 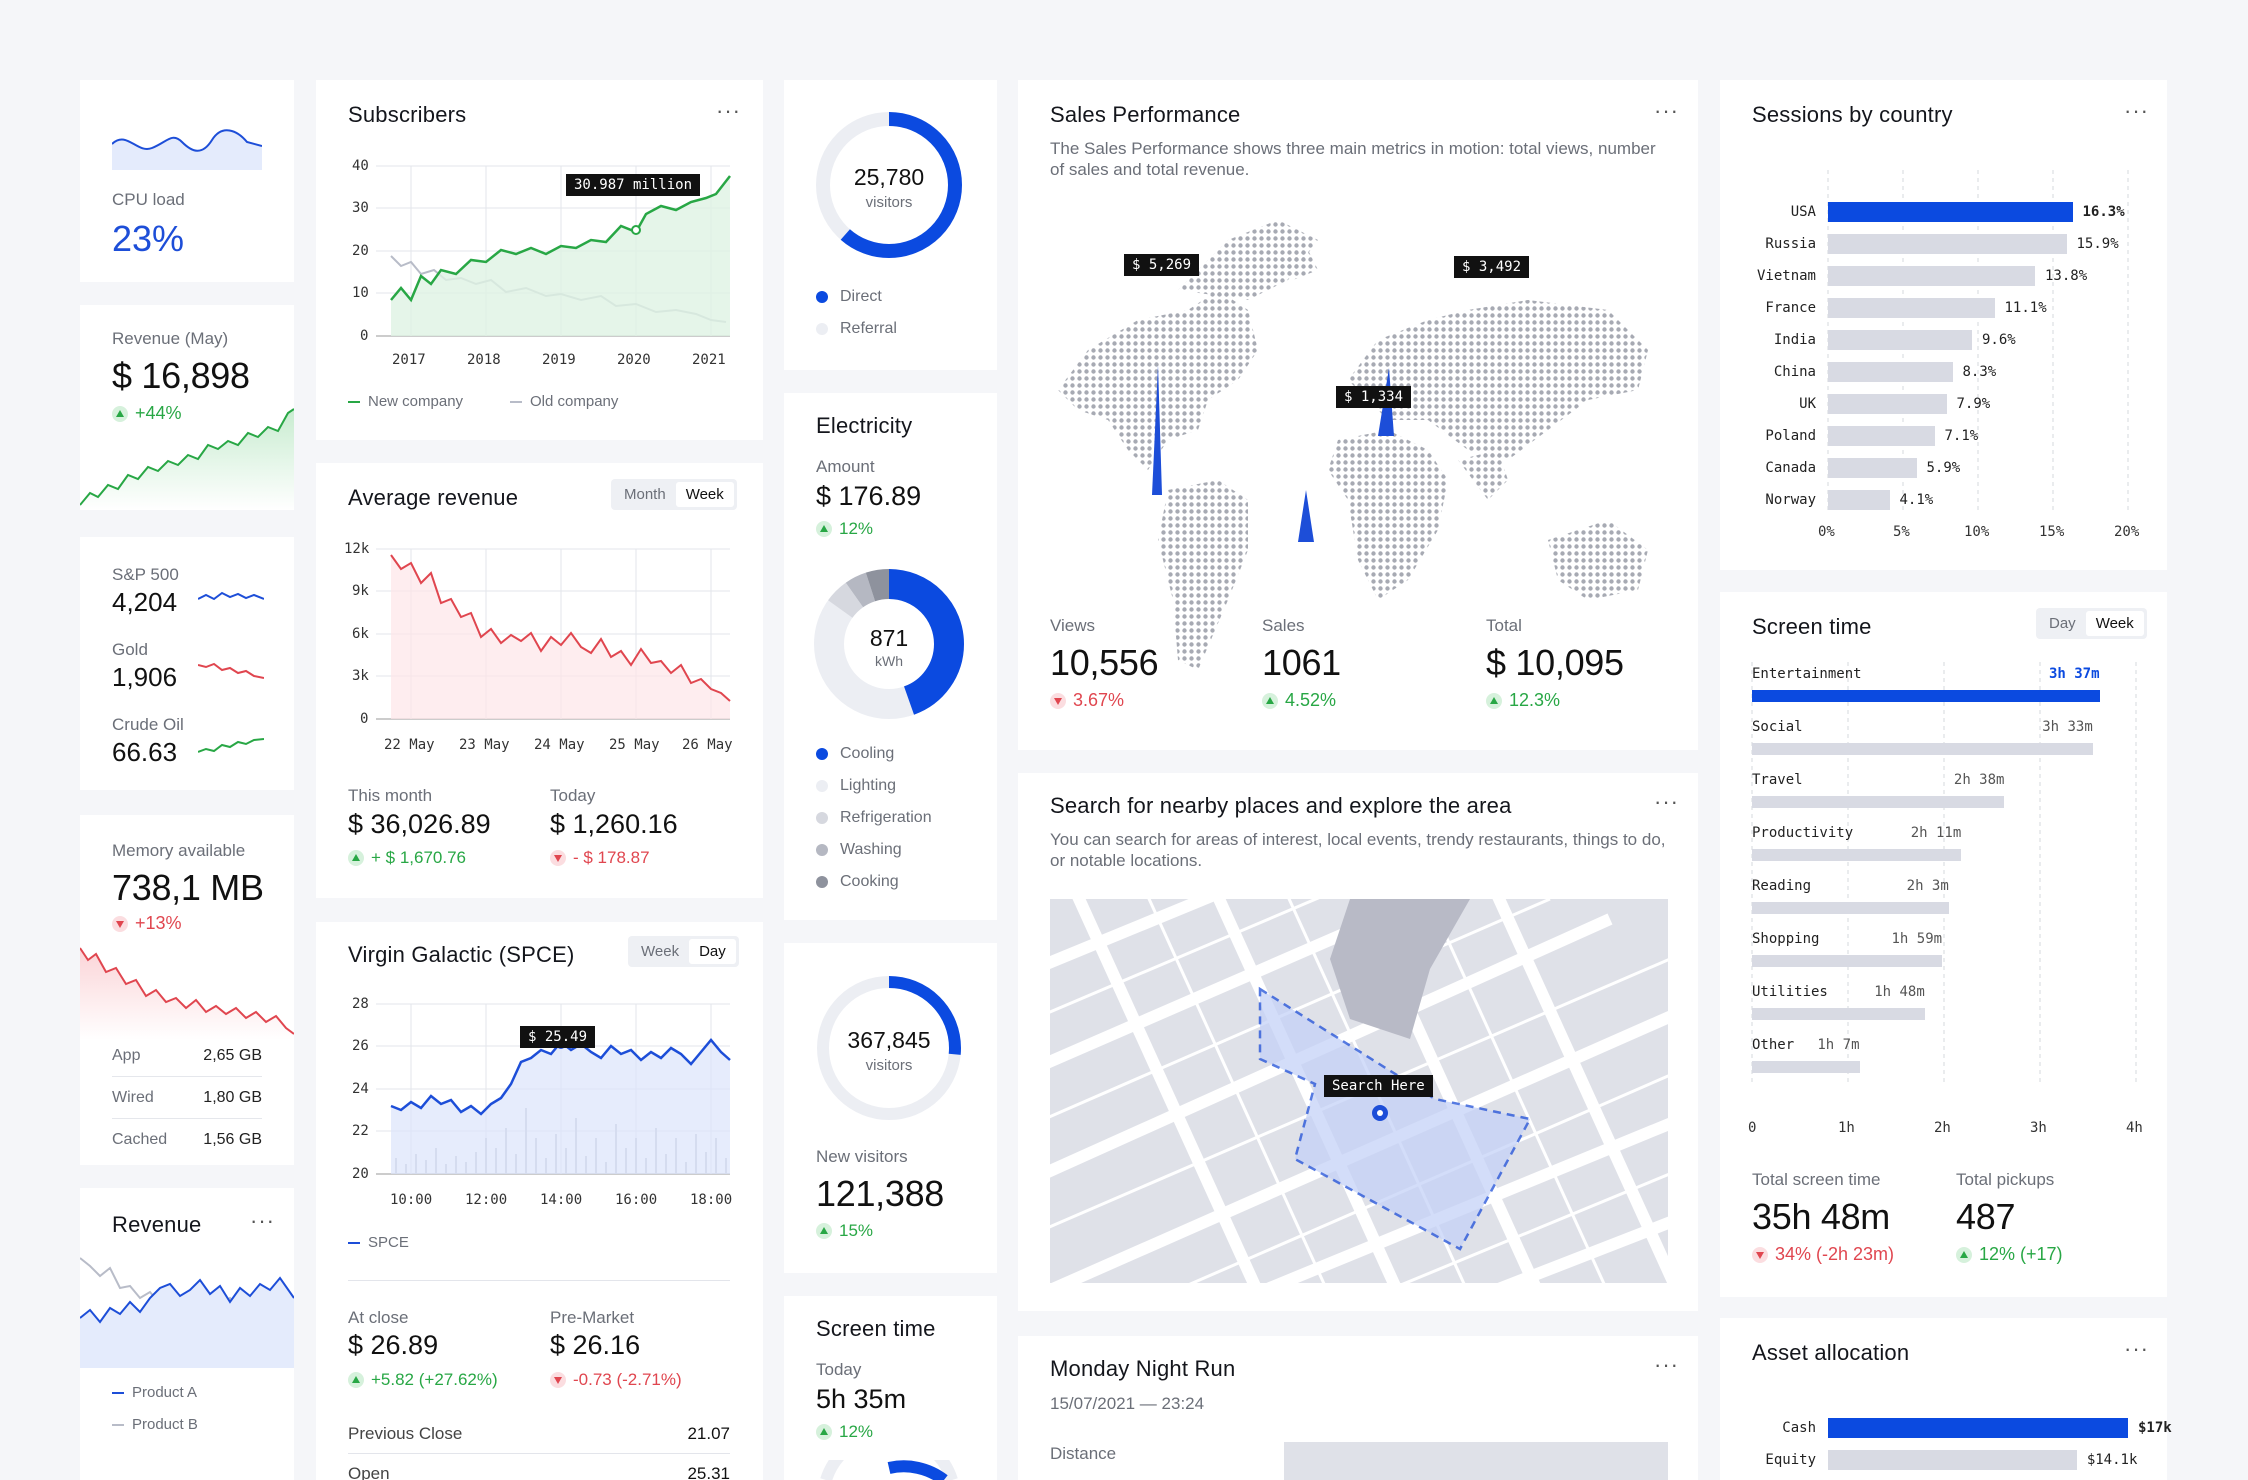 I want to click on bar-value: 13.8%, so click(x=2066, y=276).